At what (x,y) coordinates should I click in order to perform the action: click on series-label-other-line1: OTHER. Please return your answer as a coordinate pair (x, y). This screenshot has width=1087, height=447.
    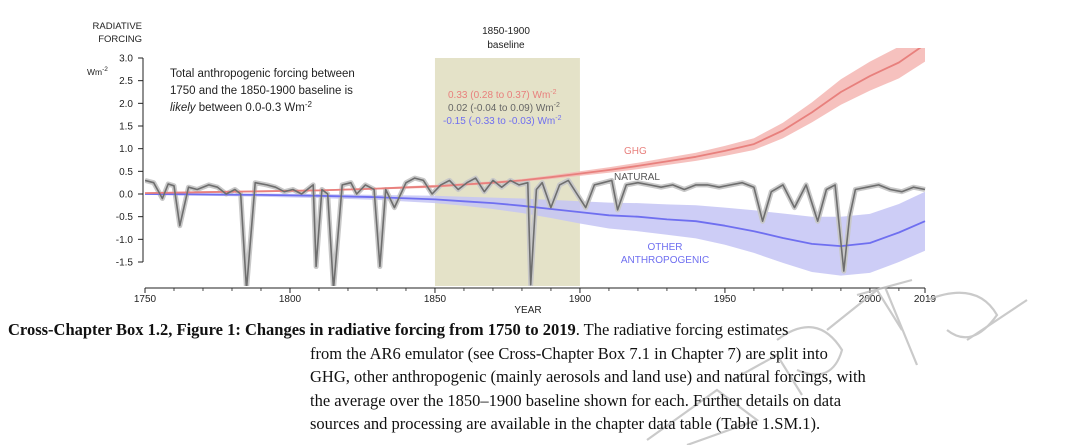
    Looking at the image, I should click on (665, 247).